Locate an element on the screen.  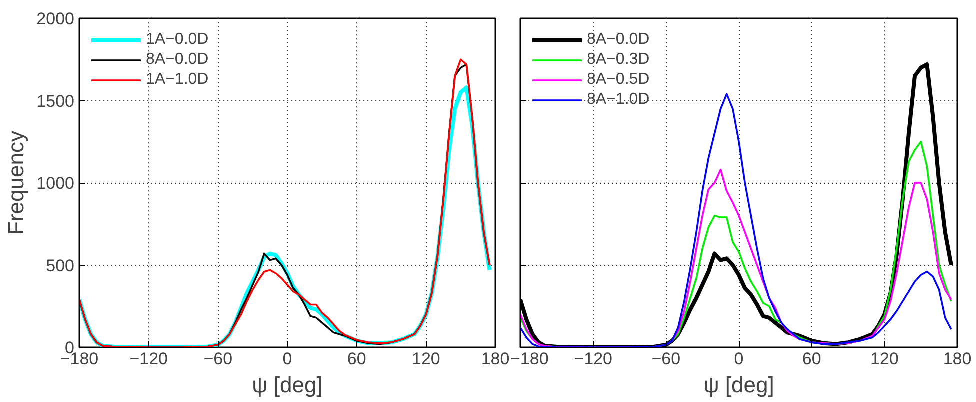
y-axis-title: Frequency is located at coordinates (16, 183).